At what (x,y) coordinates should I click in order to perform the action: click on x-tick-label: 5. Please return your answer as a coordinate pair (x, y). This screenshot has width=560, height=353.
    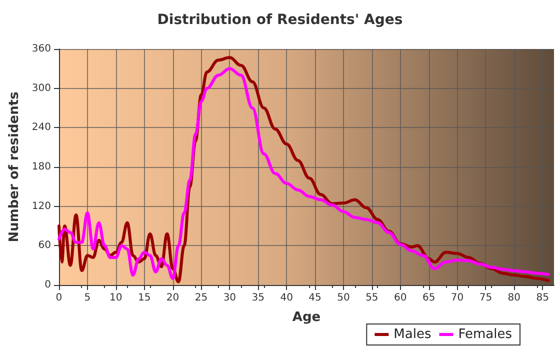
    Looking at the image, I should click on (87, 298).